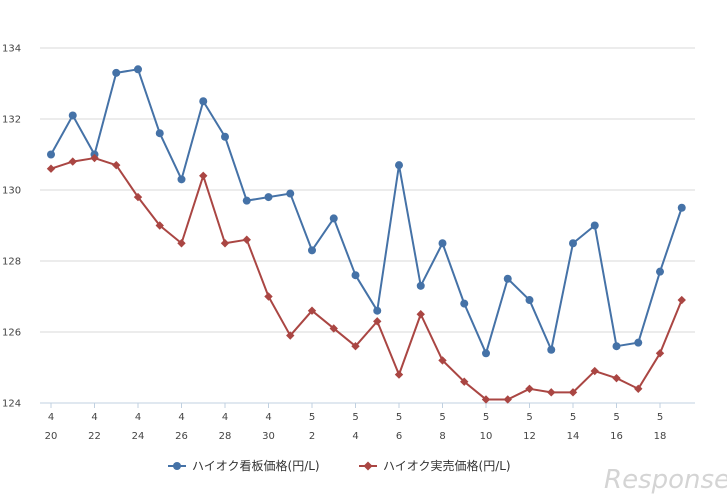 This screenshot has height=498, width=727. Describe the element at coordinates (435, 465) in the screenshot. I see `legend-item-series-2: ハイオク実売価格(円/L)` at that location.